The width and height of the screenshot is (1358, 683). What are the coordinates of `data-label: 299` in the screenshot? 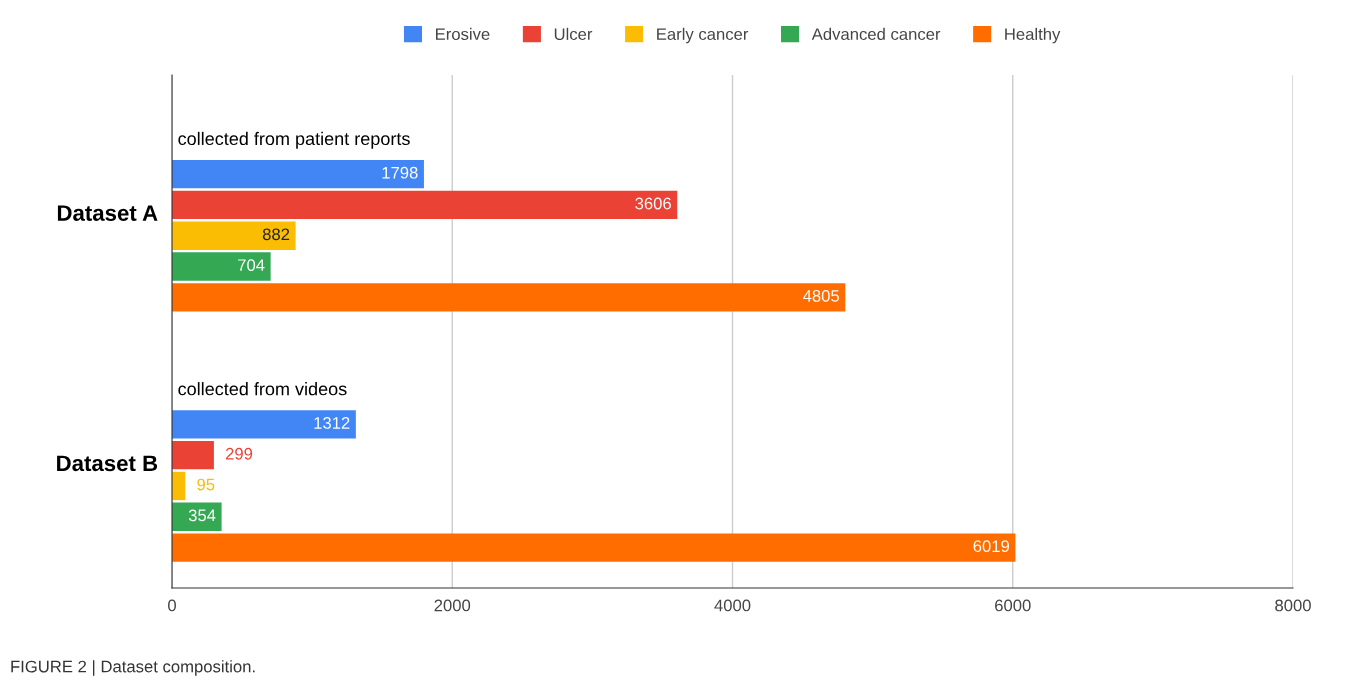 It's located at (239, 453).